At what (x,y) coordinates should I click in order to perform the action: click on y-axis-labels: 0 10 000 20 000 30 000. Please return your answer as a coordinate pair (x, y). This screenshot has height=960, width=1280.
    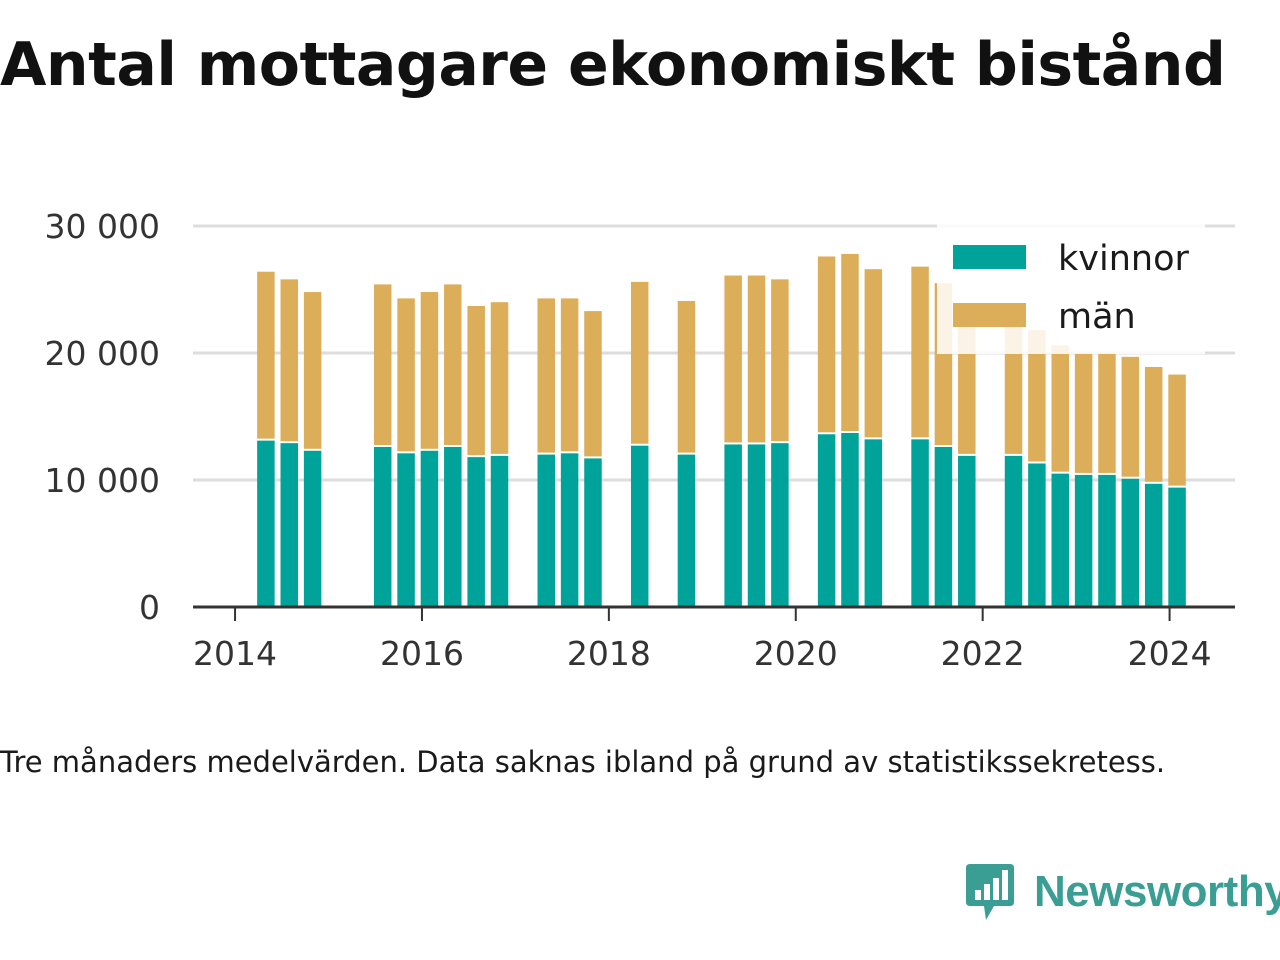
    Looking at the image, I should click on (102, 417).